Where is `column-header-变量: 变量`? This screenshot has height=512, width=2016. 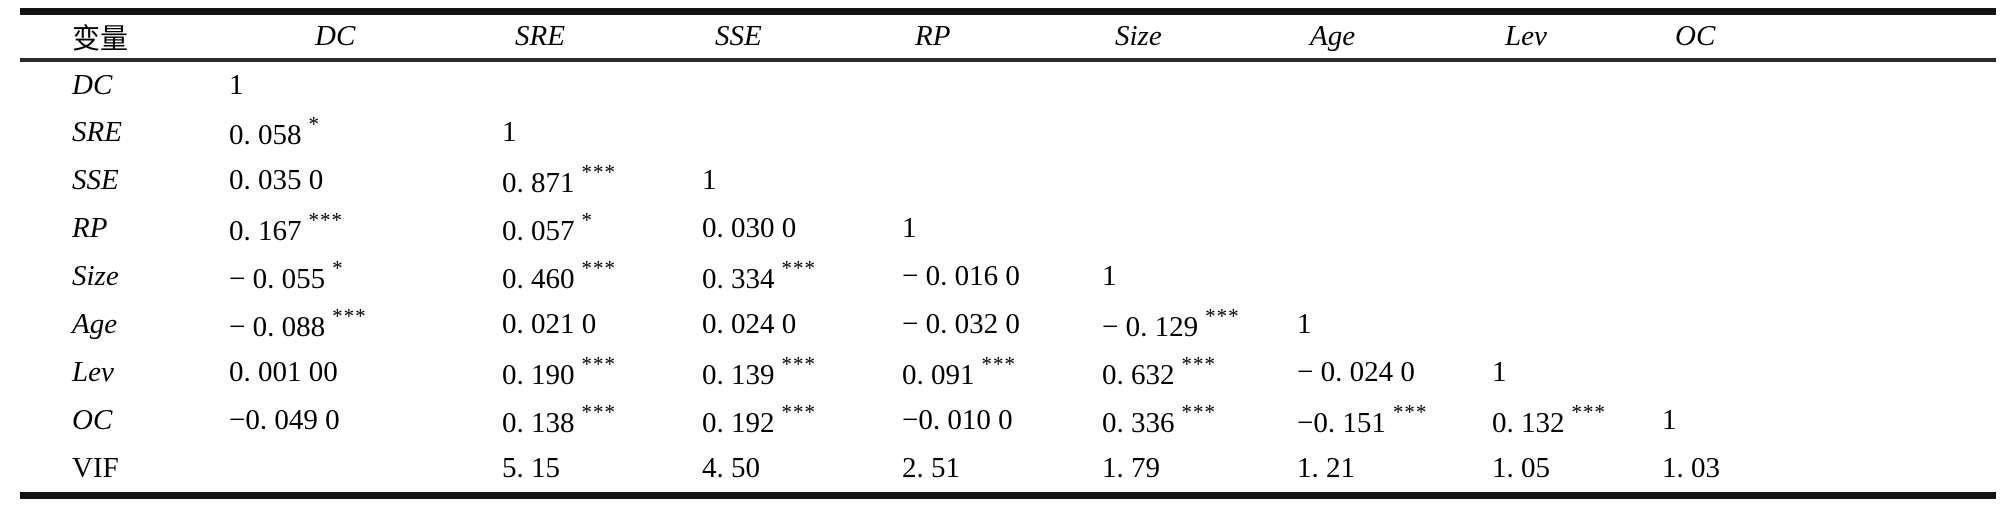
column-header-变量: 变量 is located at coordinates (112, 38).